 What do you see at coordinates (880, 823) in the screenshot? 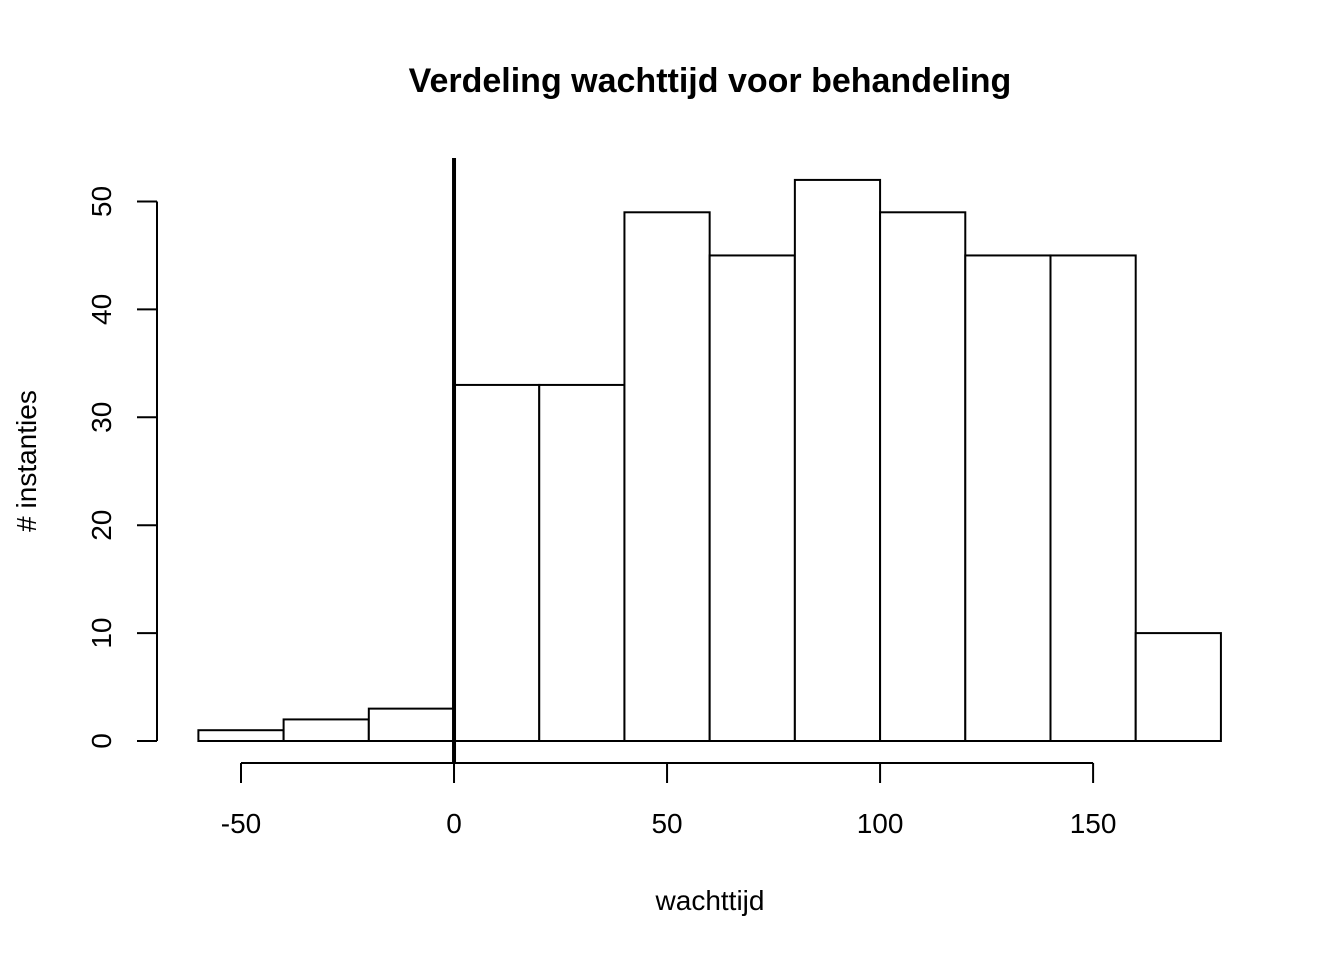
I see `x-tick-label-3: 100` at bounding box center [880, 823].